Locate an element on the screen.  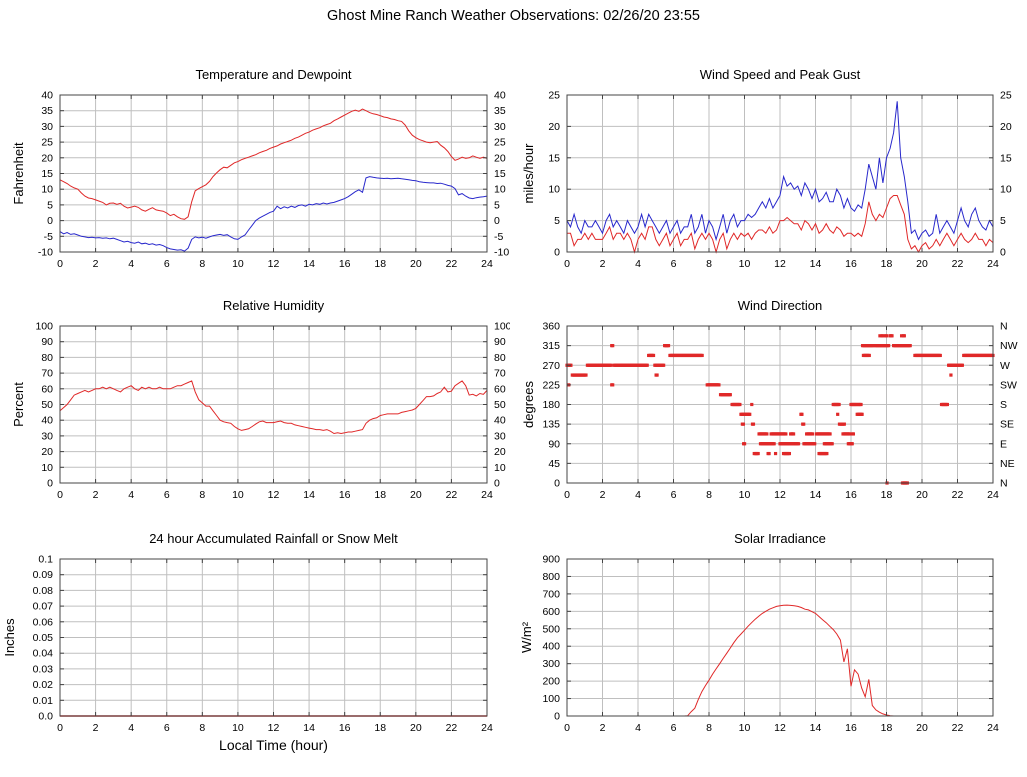
svg-text: 0.01 is located at coordinates (43, 701).